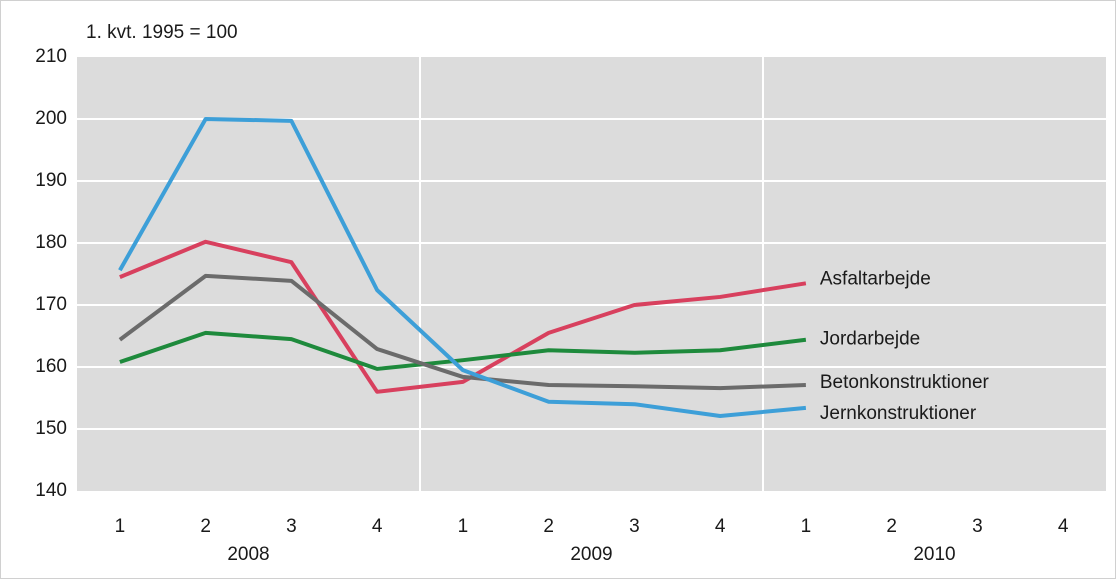  I want to click on y-tick-label: 190, so click(51, 180).